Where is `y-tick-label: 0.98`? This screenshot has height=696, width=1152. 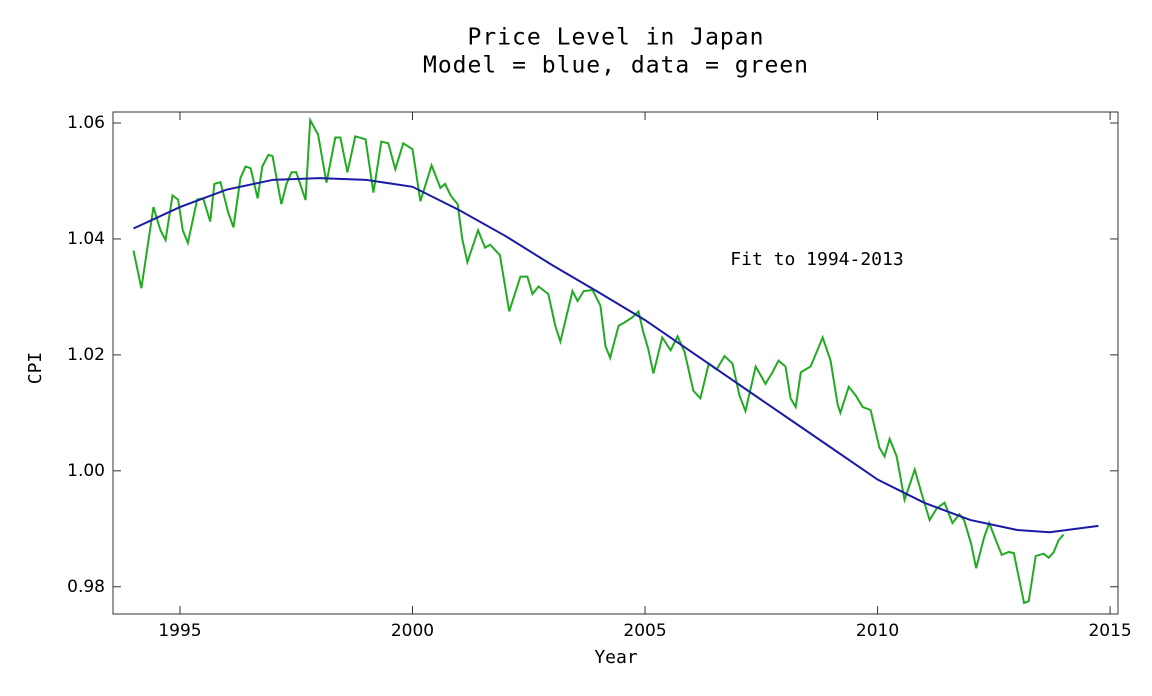
y-tick-label: 0.98 is located at coordinates (86, 587).